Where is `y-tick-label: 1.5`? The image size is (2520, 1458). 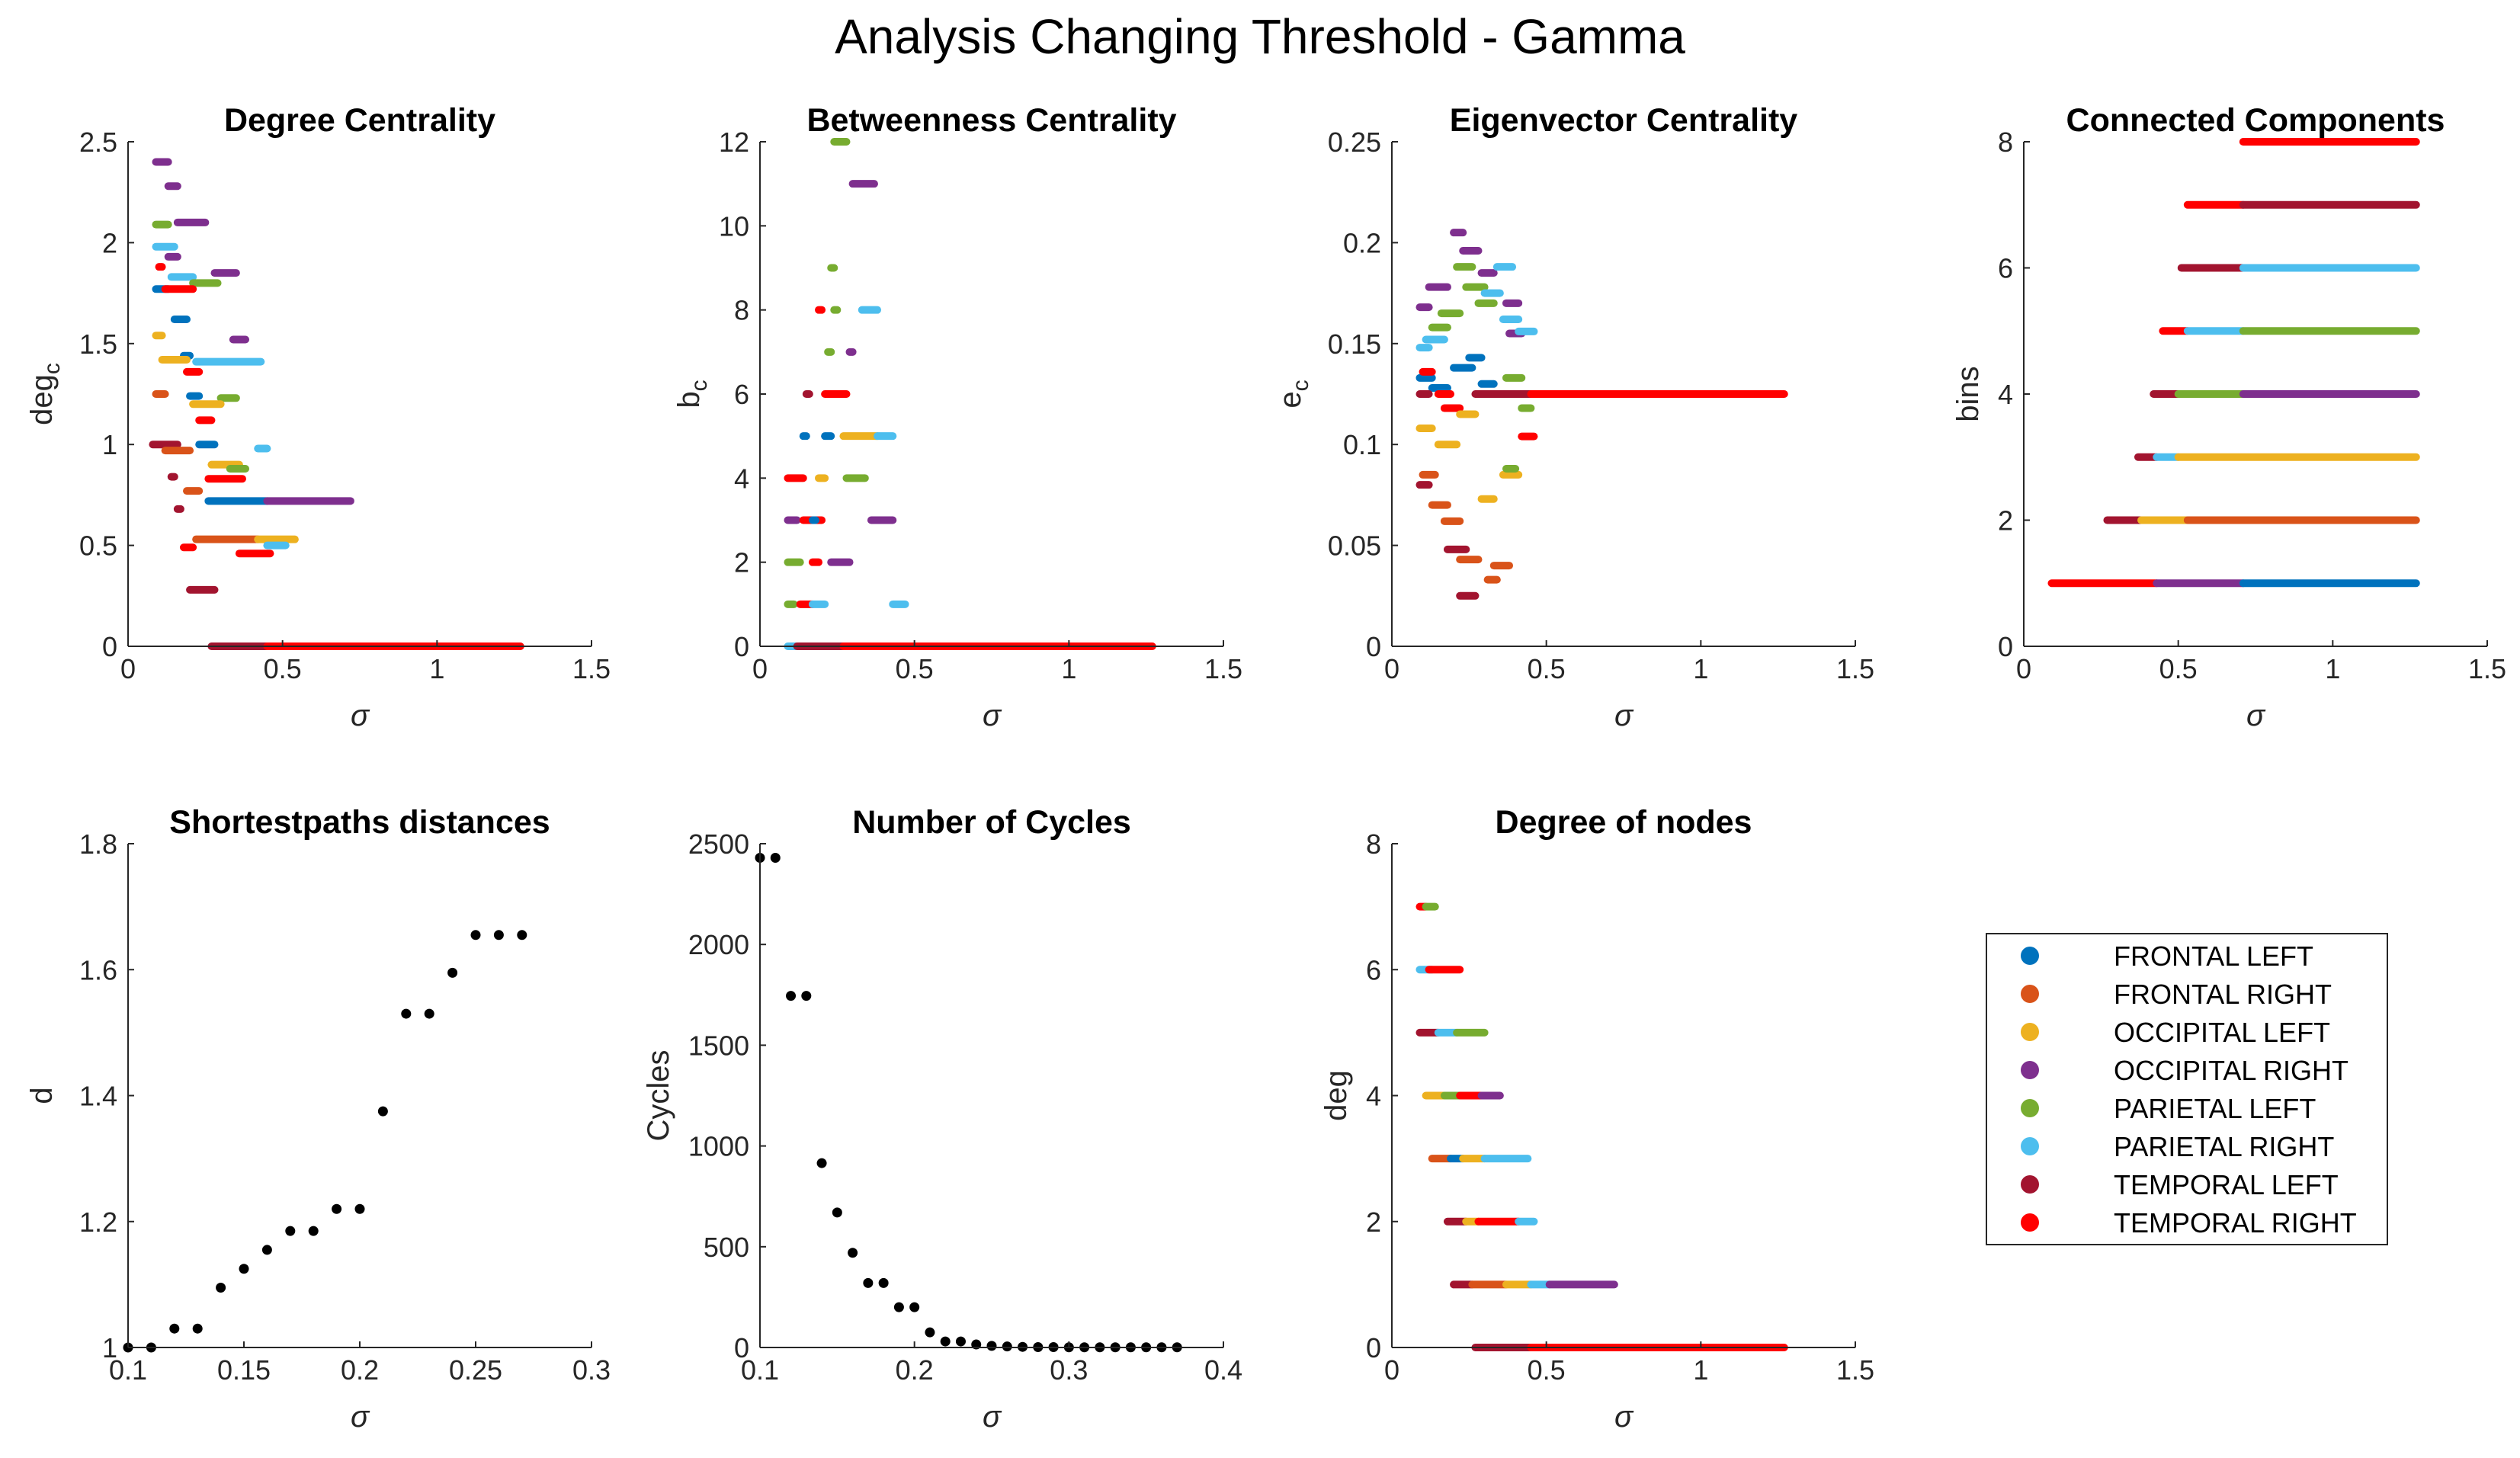 y-tick-label: 1.5 is located at coordinates (98, 344).